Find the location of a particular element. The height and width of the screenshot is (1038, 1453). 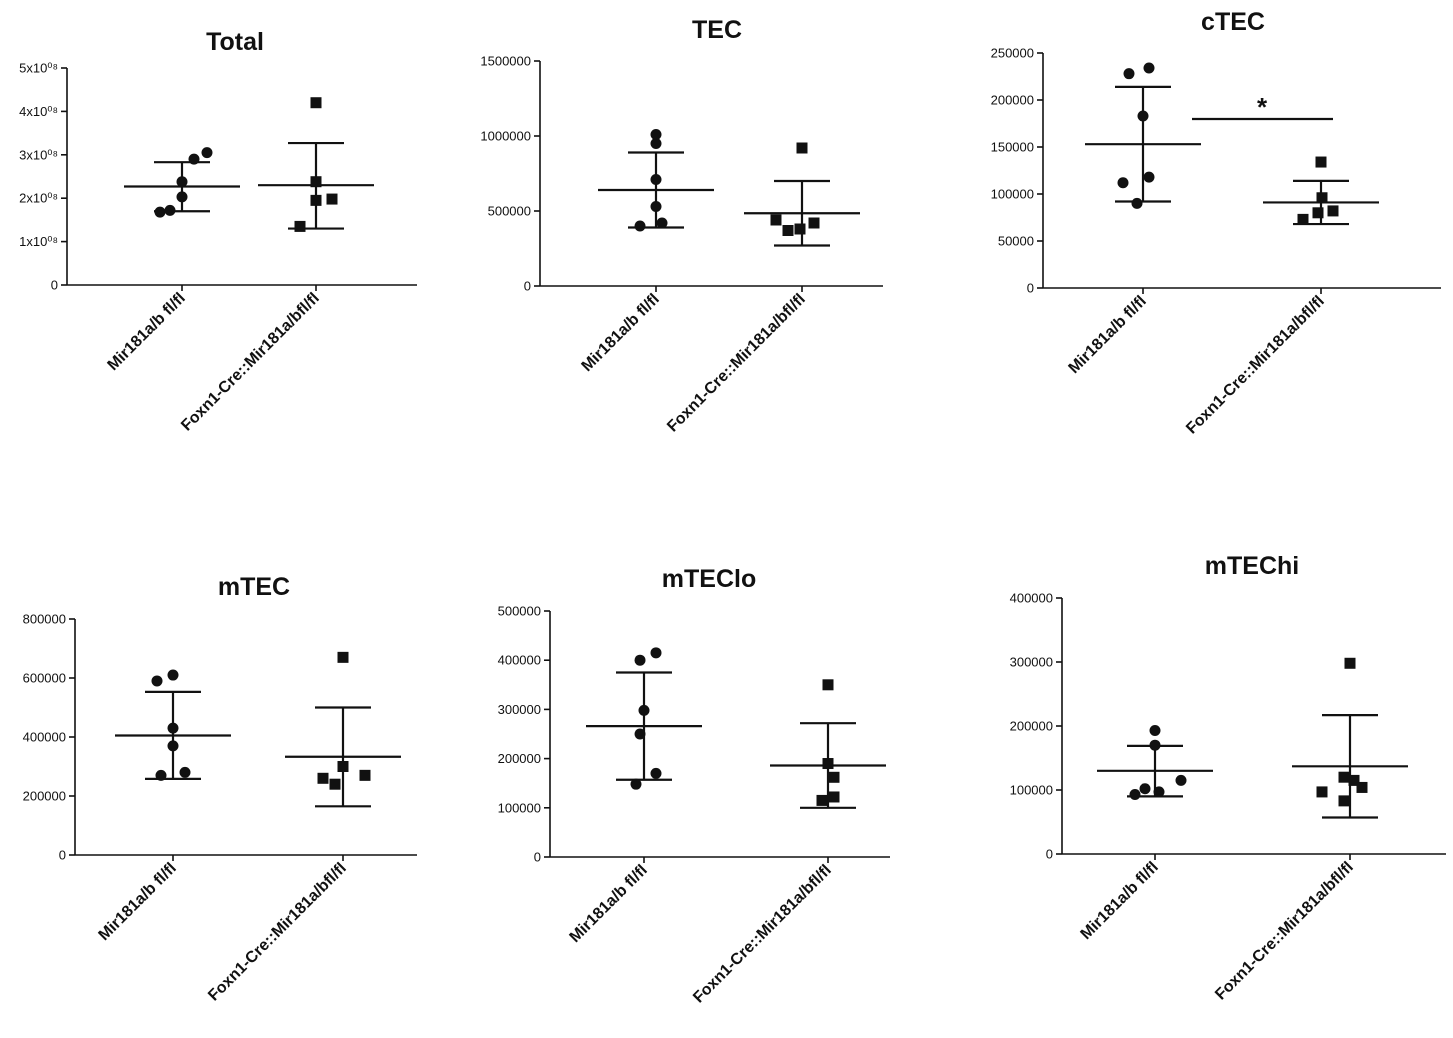

y-tick-label: 5x10⁰⁸ is located at coordinates (38, 68).